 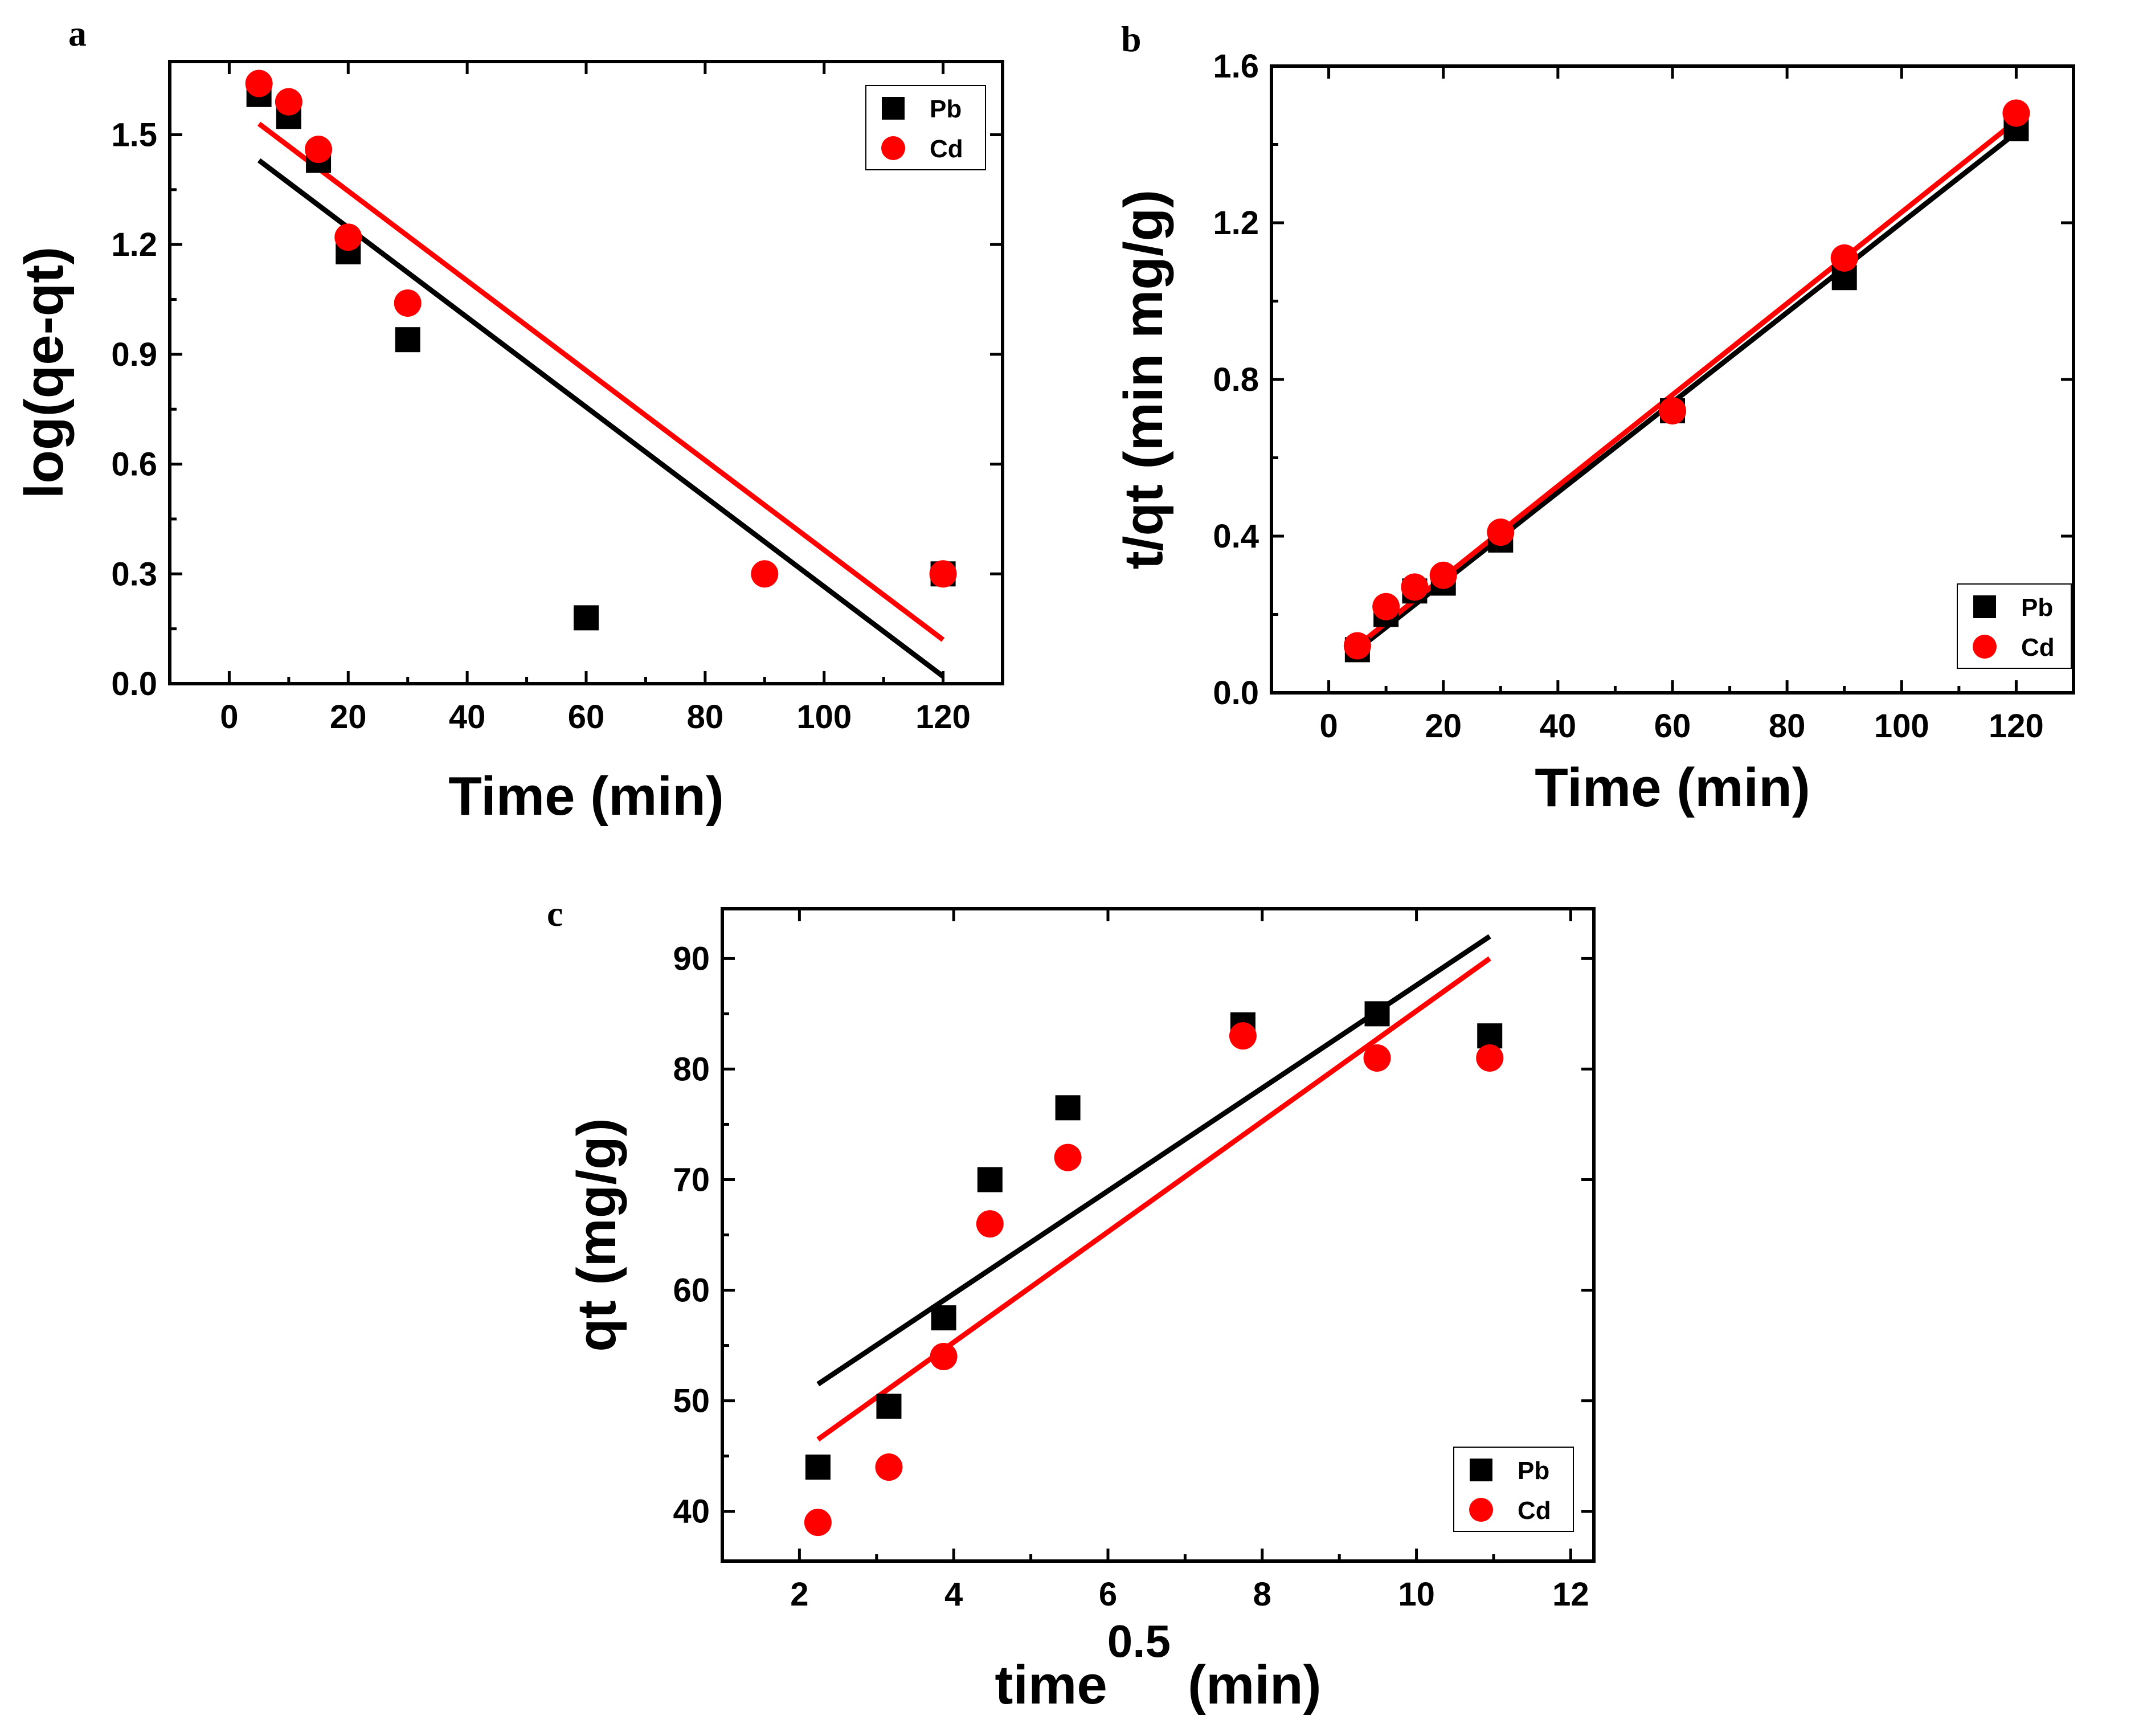 What do you see at coordinates (44, 373) in the screenshot?
I see `y-axis-label-a: log(qe-qt)` at bounding box center [44, 373].